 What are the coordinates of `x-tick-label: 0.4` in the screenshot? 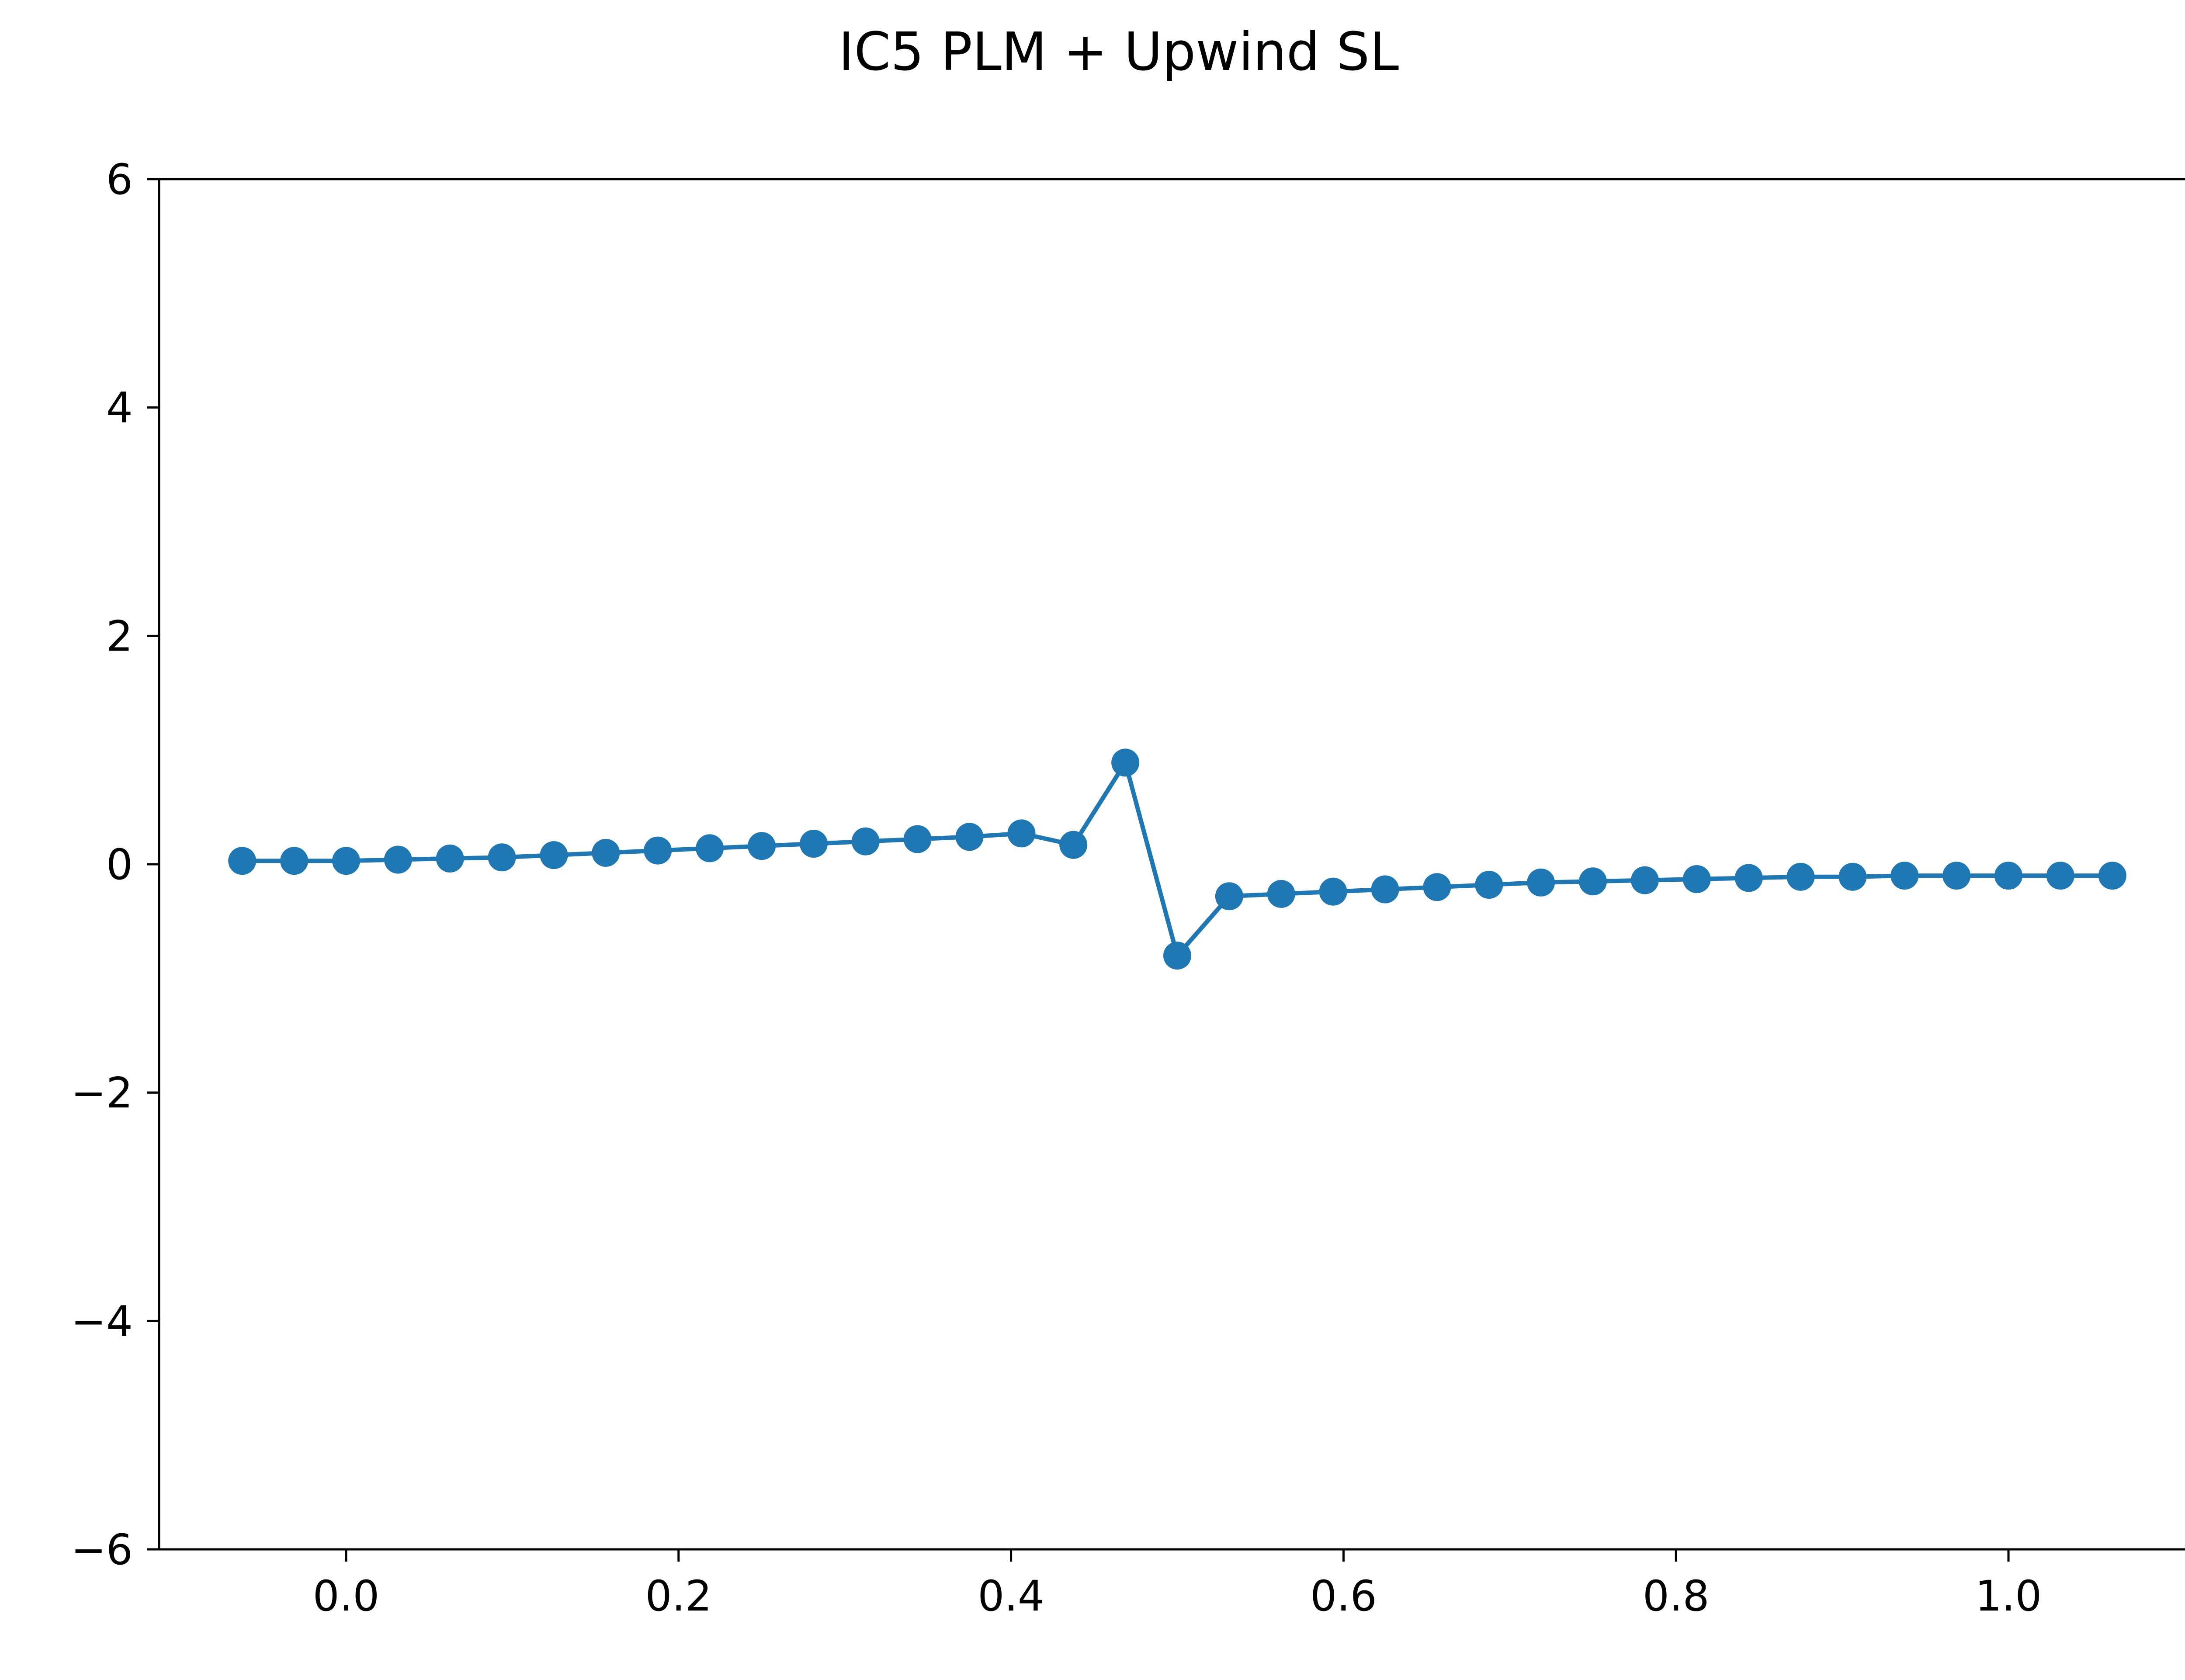 It's located at (1011, 1597).